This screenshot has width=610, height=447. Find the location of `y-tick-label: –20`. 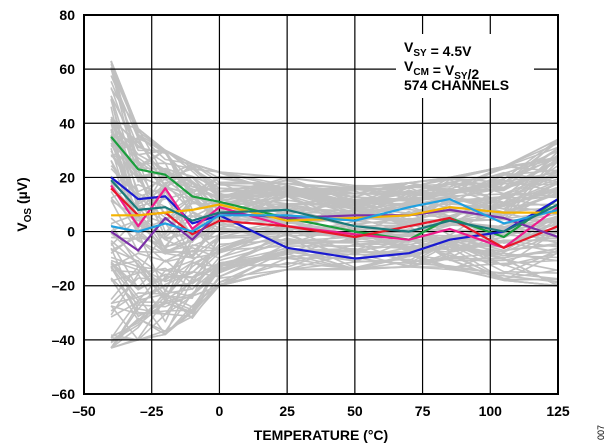

y-tick-label: –20 is located at coordinates (64, 286).